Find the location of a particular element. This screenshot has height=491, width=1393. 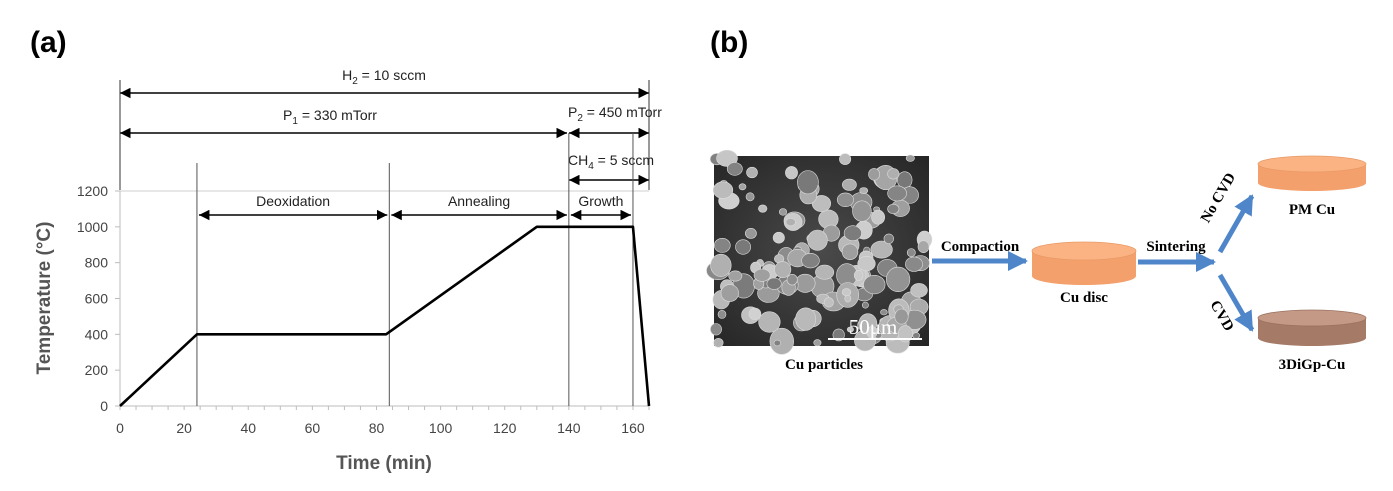

pm-cu-disc is located at coordinates (1312, 173).